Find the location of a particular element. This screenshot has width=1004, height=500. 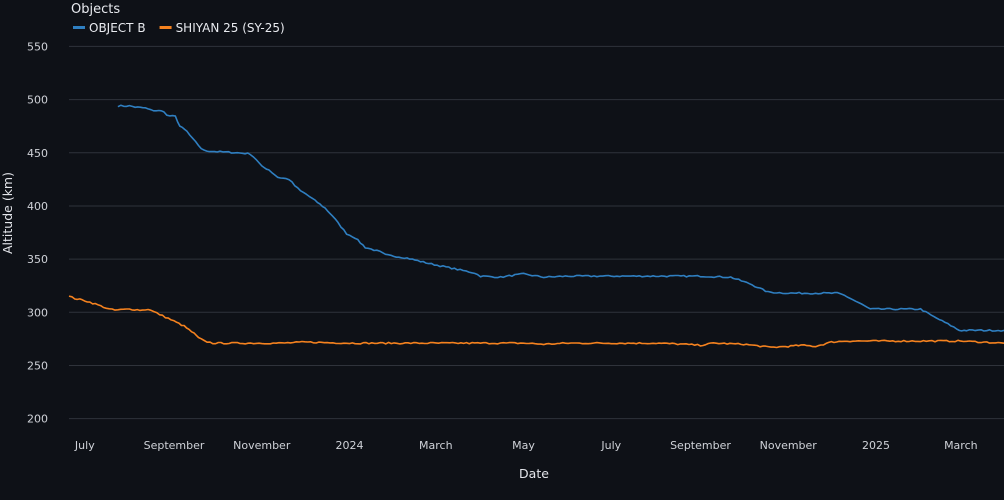

legend-item-1: SHIYAN 25 (SY-25) is located at coordinates (222, 28).